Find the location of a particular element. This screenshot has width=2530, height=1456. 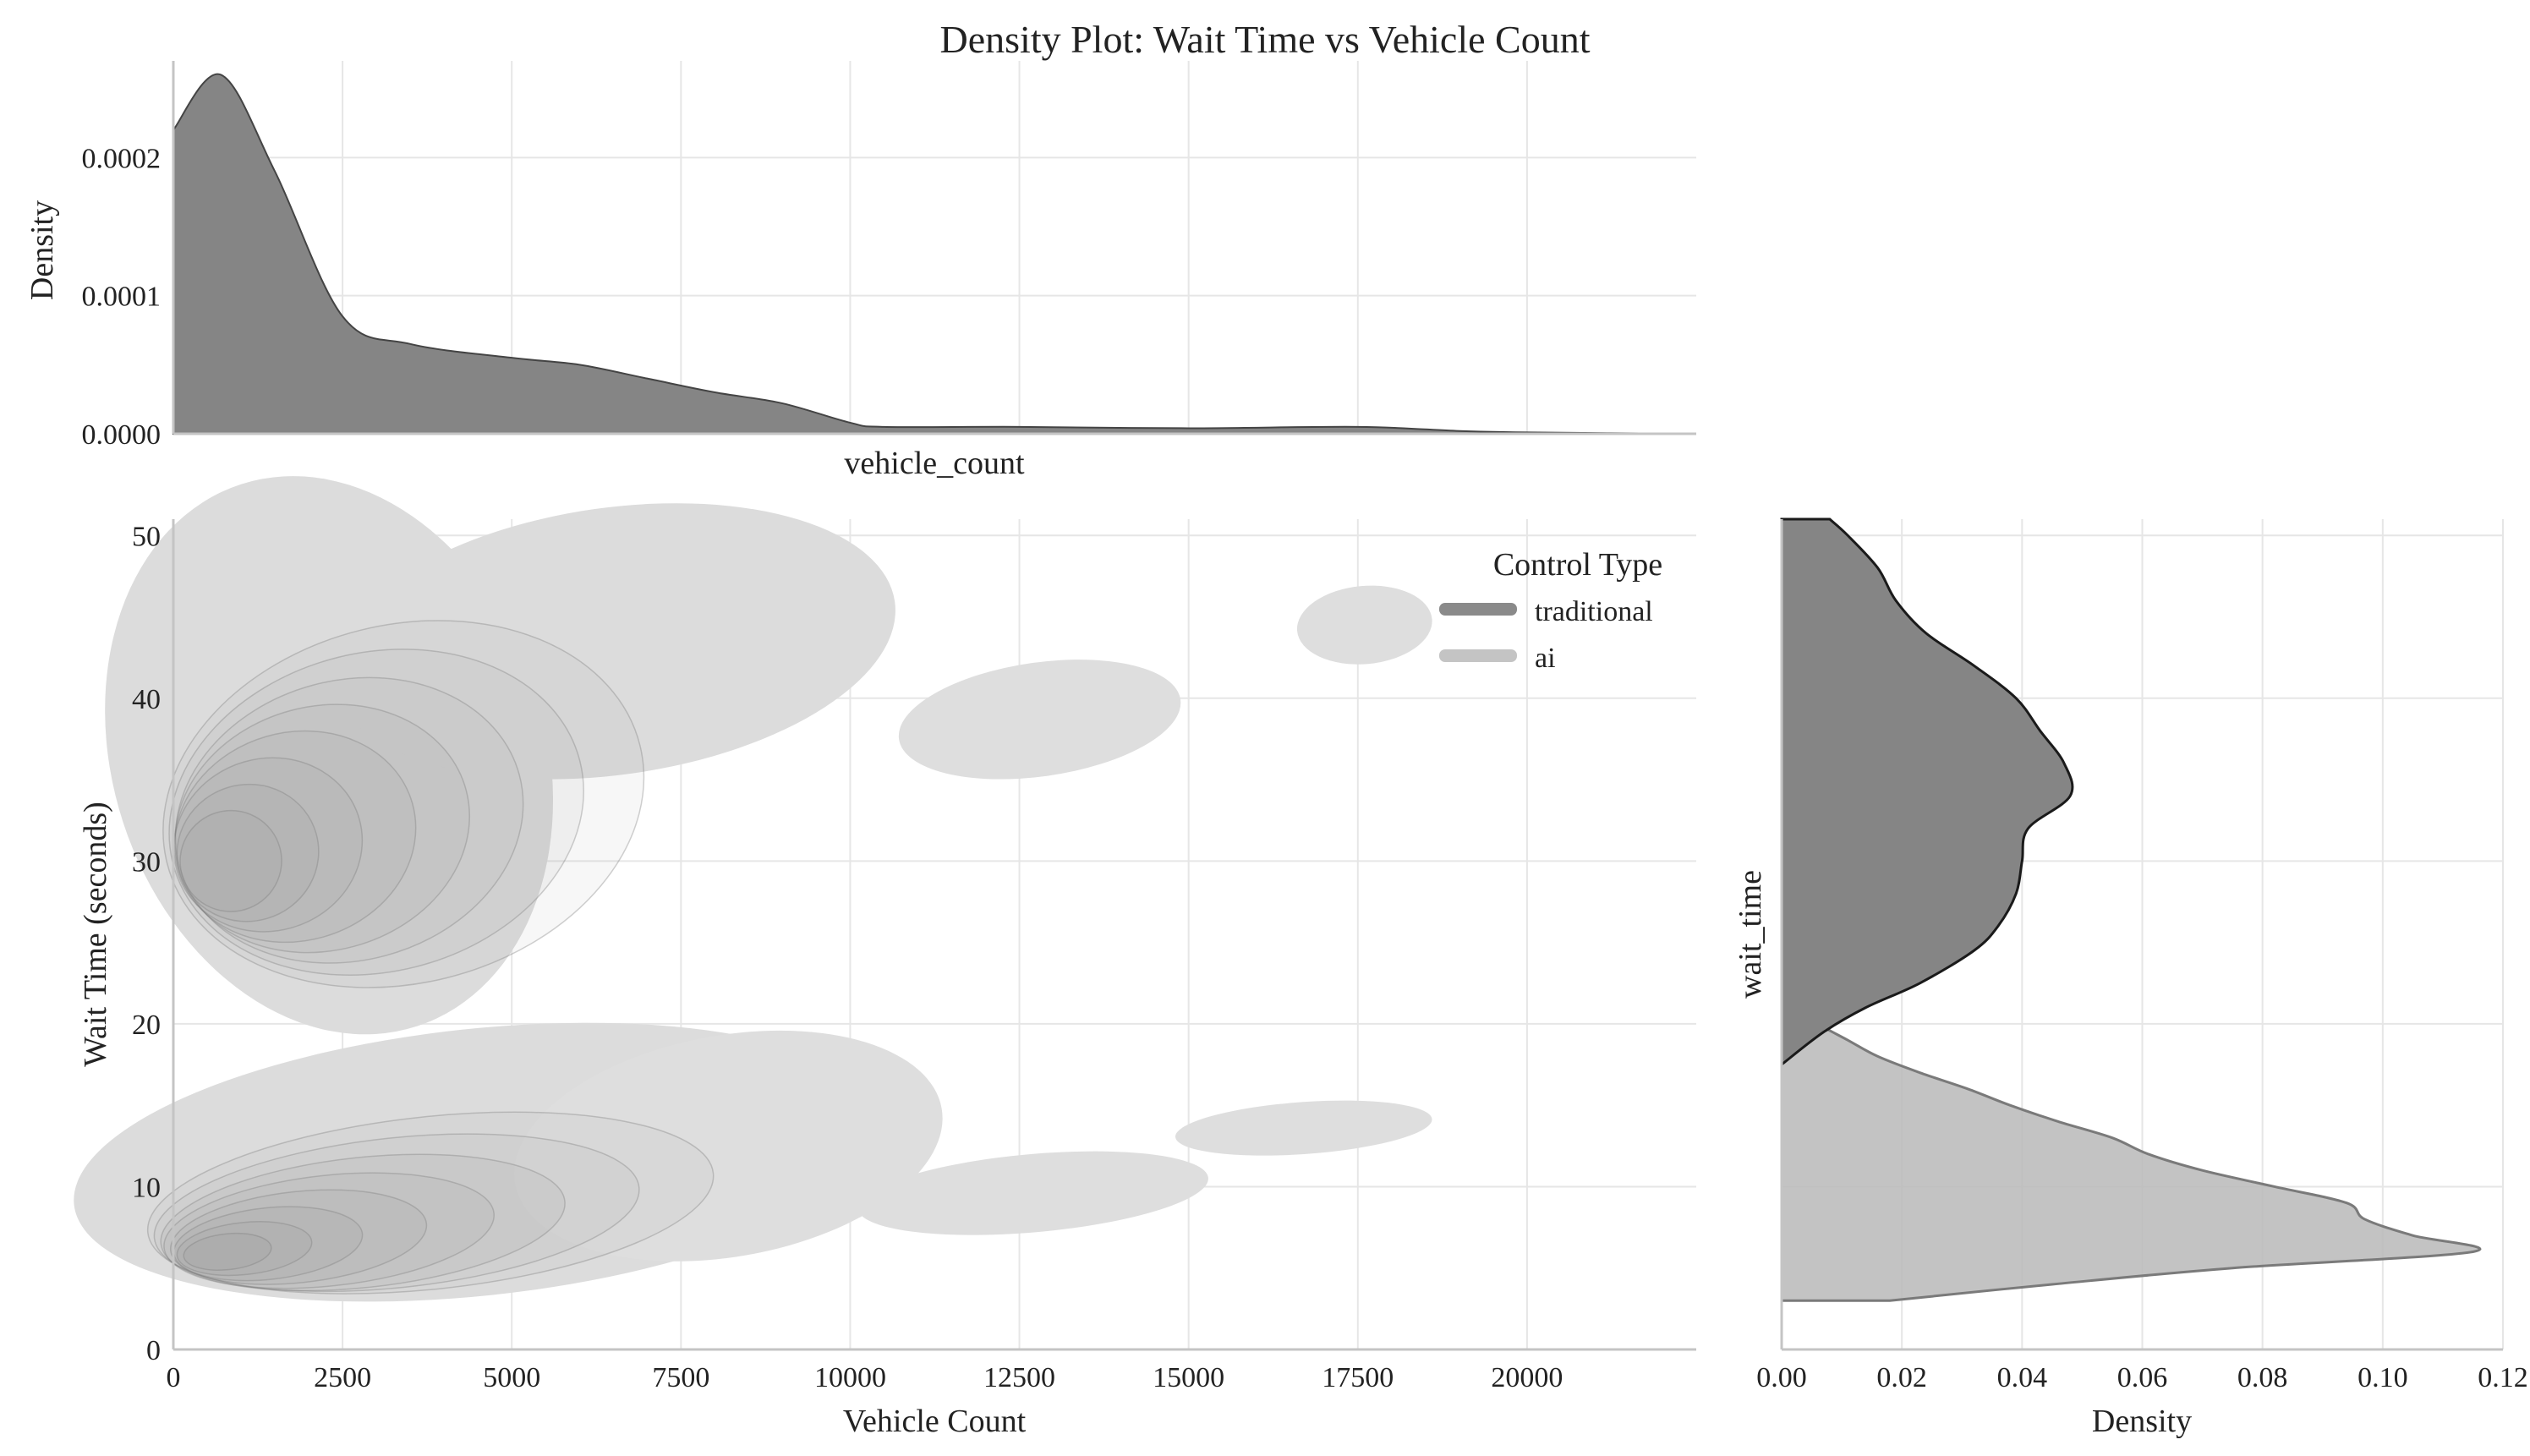

top-y-ticks: 0.0000 0.0001 0.0002 is located at coordinates (122, 297).